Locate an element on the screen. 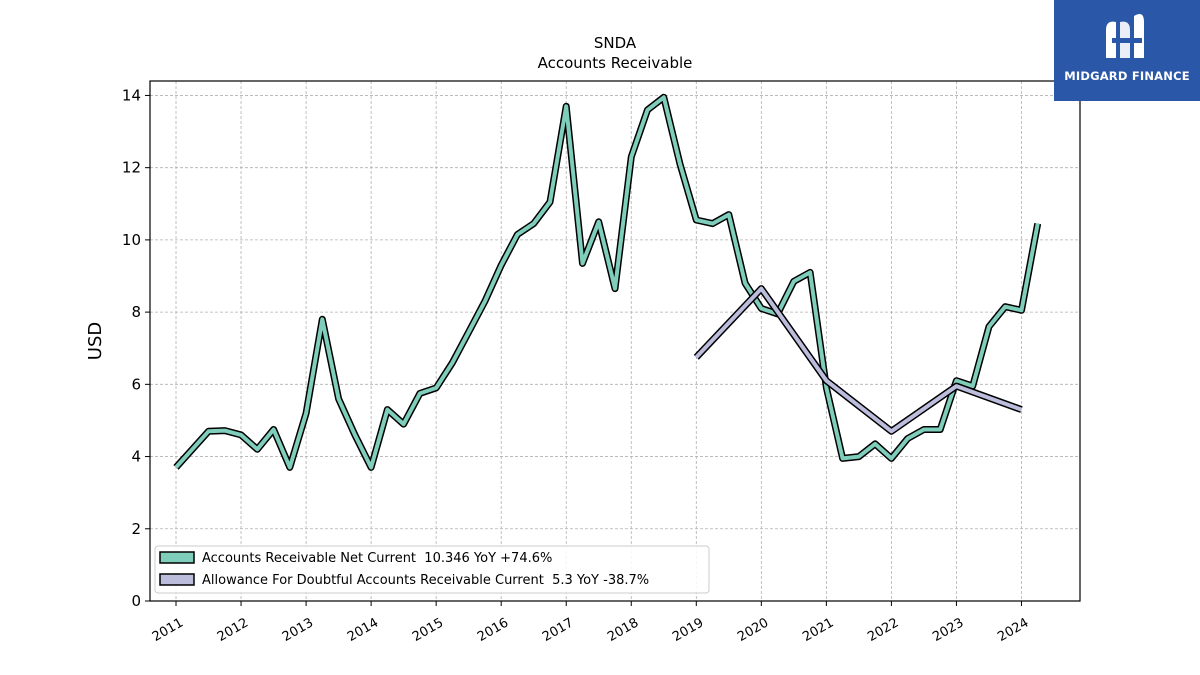 Image resolution: width=1200 pixels, height=675 pixels. legend-swatch-receivable is located at coordinates (177, 557).